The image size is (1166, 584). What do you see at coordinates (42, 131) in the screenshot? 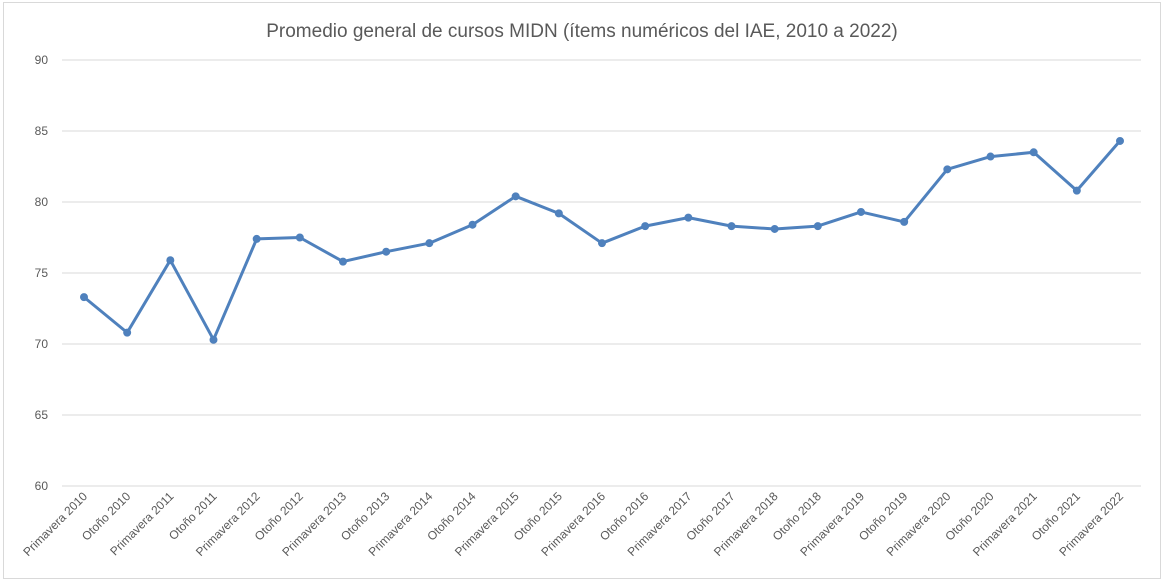
I see `y-tick-label: 85` at bounding box center [42, 131].